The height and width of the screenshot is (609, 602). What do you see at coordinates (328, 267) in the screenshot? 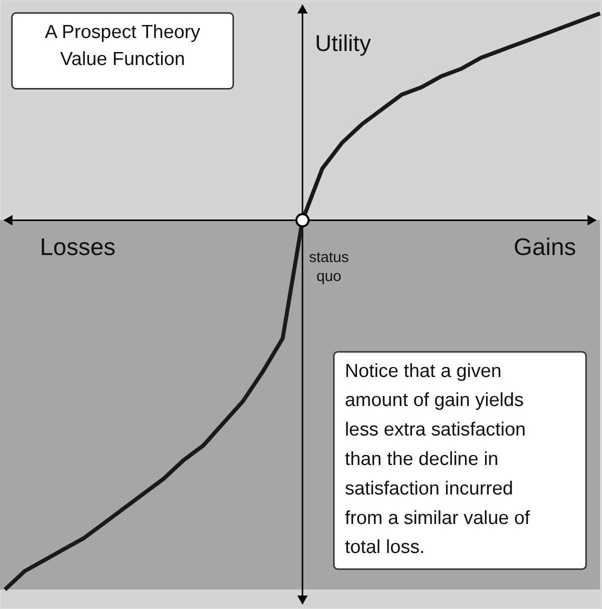
I see `annotation: status quo` at bounding box center [328, 267].